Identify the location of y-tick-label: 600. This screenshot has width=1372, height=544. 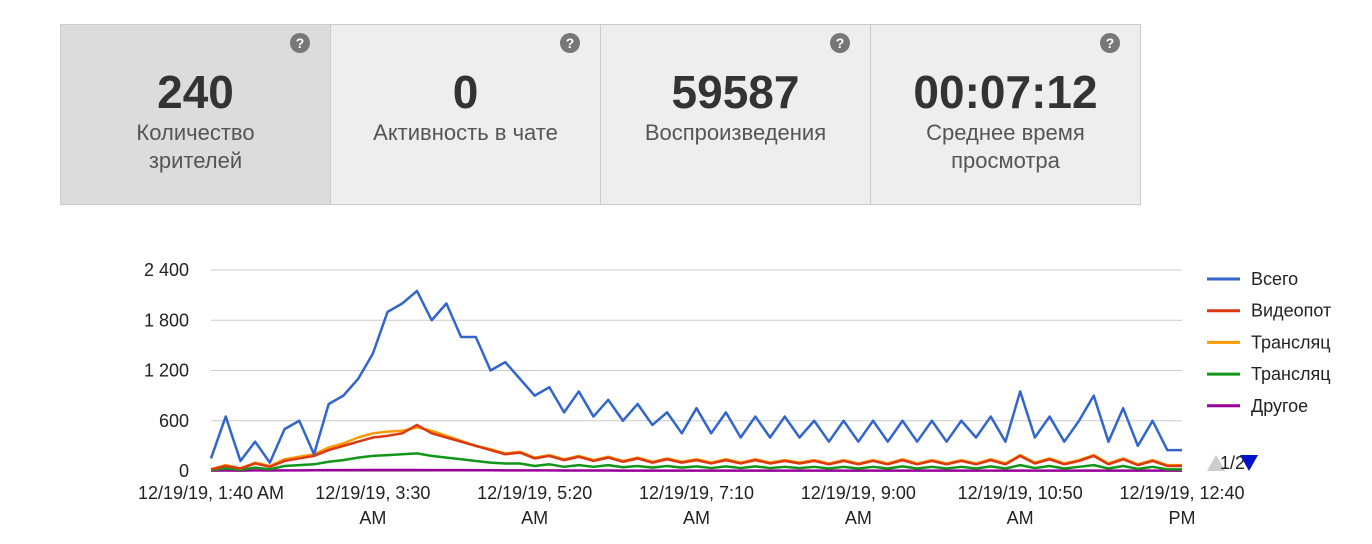
(174, 421).